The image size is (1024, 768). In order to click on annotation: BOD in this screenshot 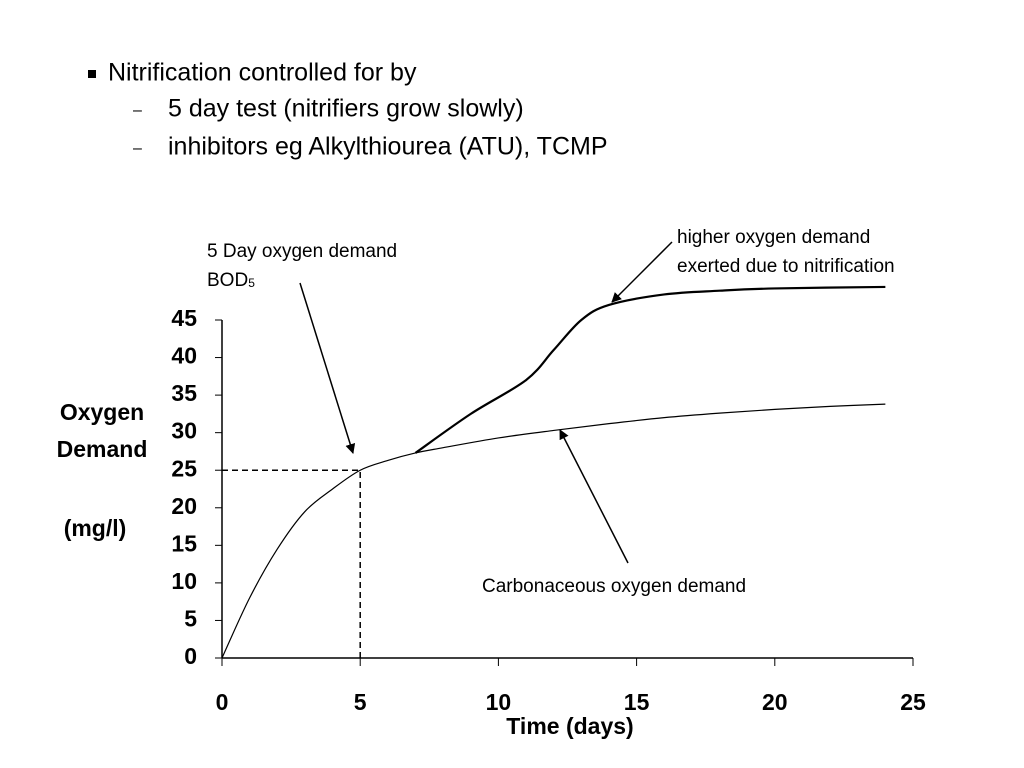, I will do `click(227, 280)`.